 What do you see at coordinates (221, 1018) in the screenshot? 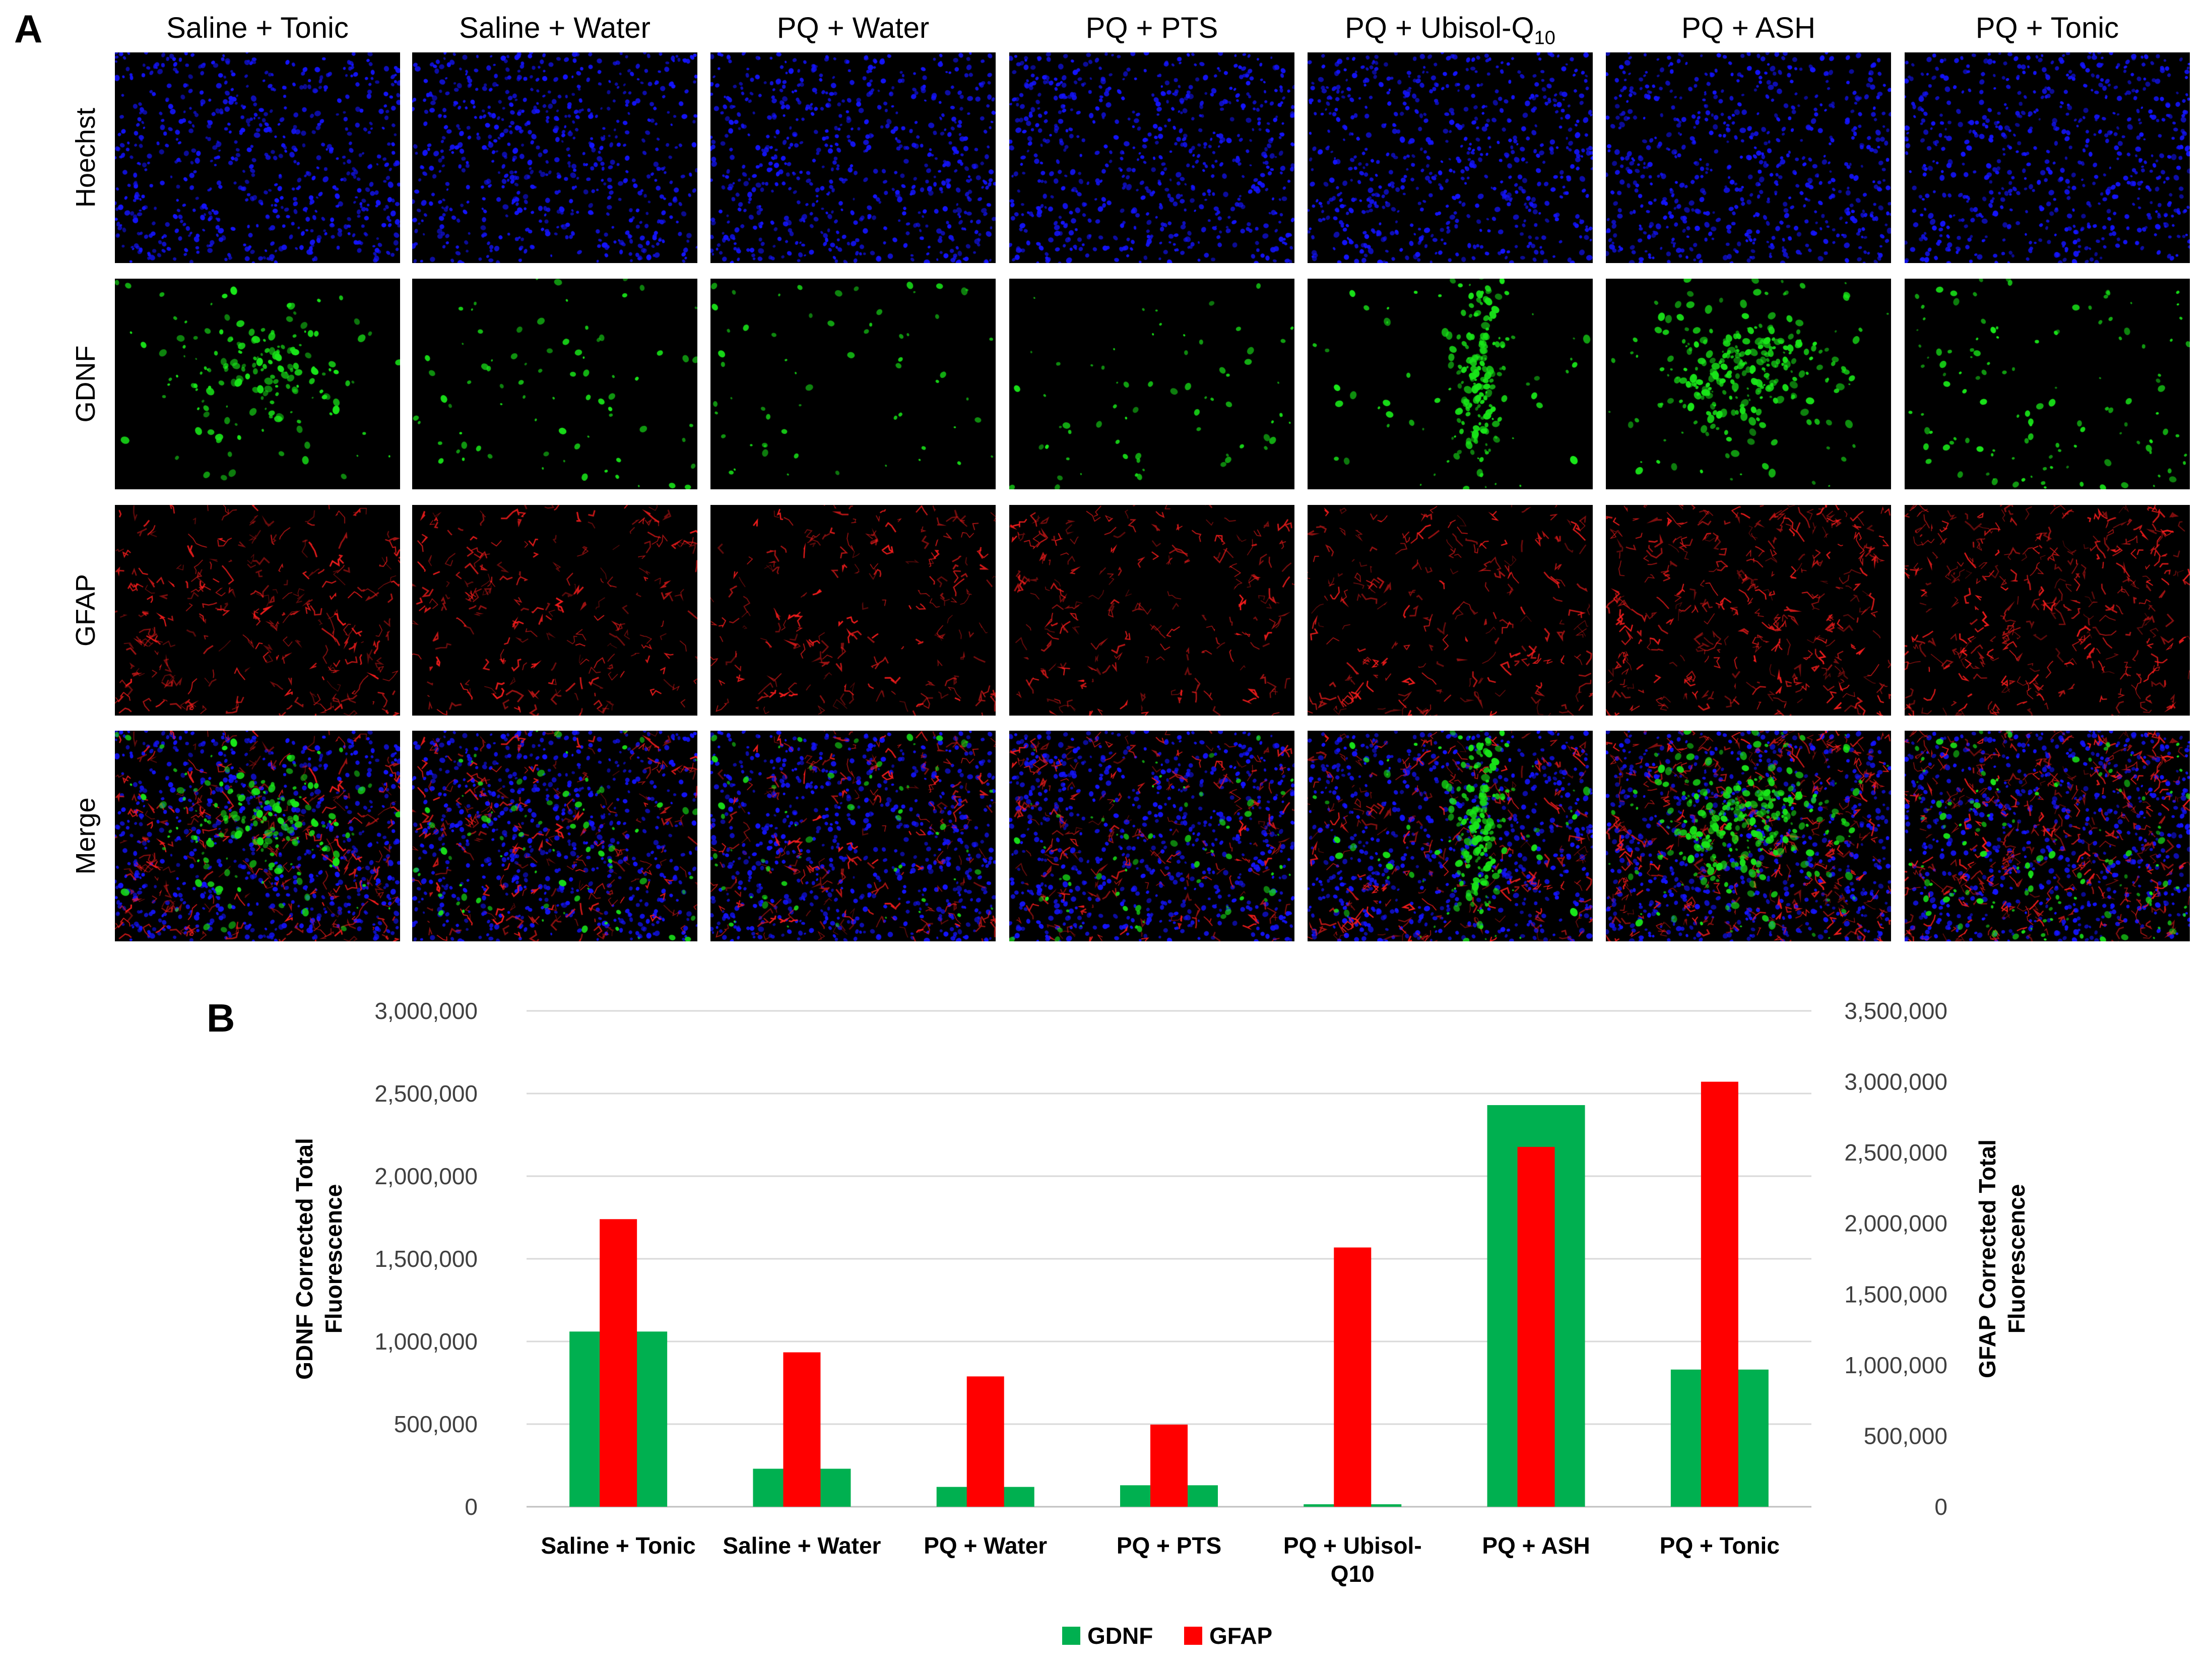
I see `panel-b-label: B` at bounding box center [221, 1018].